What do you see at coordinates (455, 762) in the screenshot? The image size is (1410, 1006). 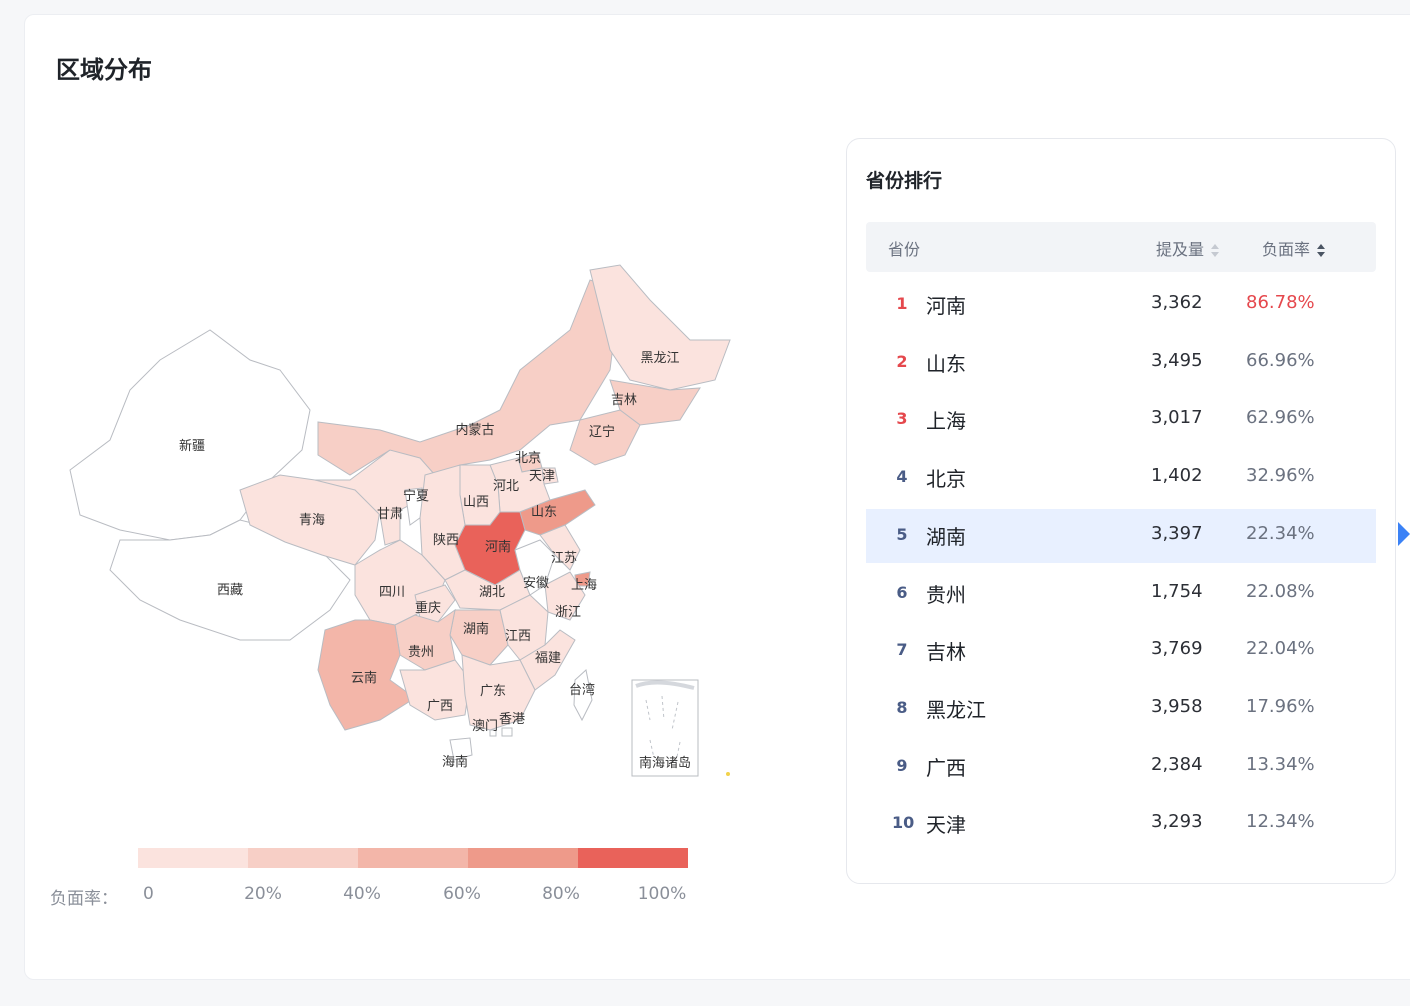 I see `province-label: 海南` at bounding box center [455, 762].